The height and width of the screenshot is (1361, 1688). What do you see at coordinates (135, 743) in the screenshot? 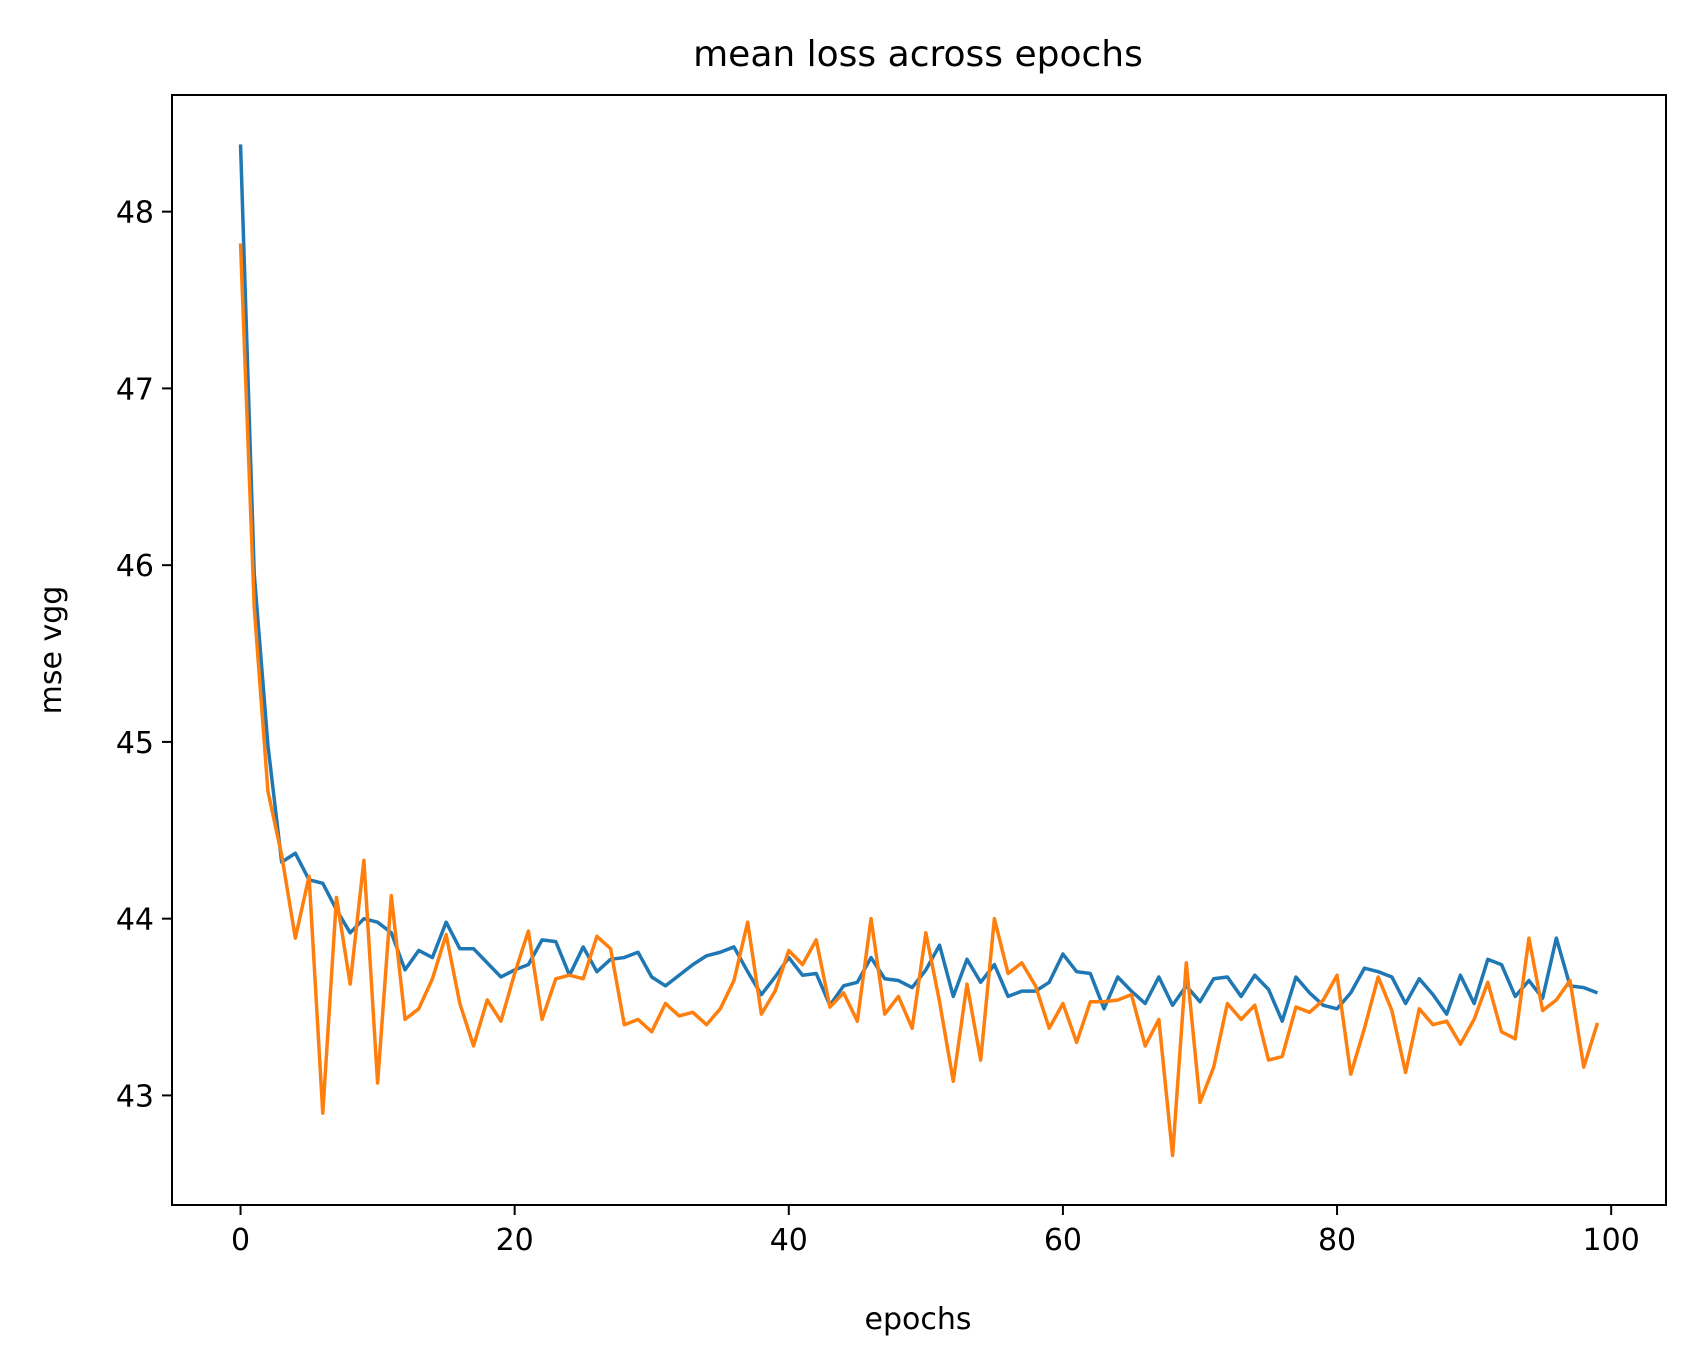
I see `y-tick-label: 45` at bounding box center [135, 743].